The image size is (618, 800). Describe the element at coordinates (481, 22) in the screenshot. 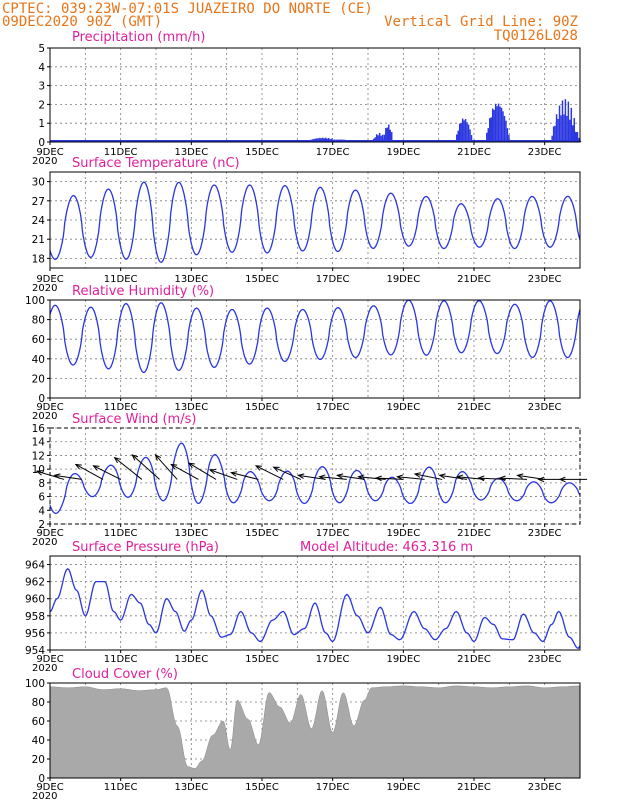

I see `grid-line-note: Vertical Grid Line: 90Z` at that location.